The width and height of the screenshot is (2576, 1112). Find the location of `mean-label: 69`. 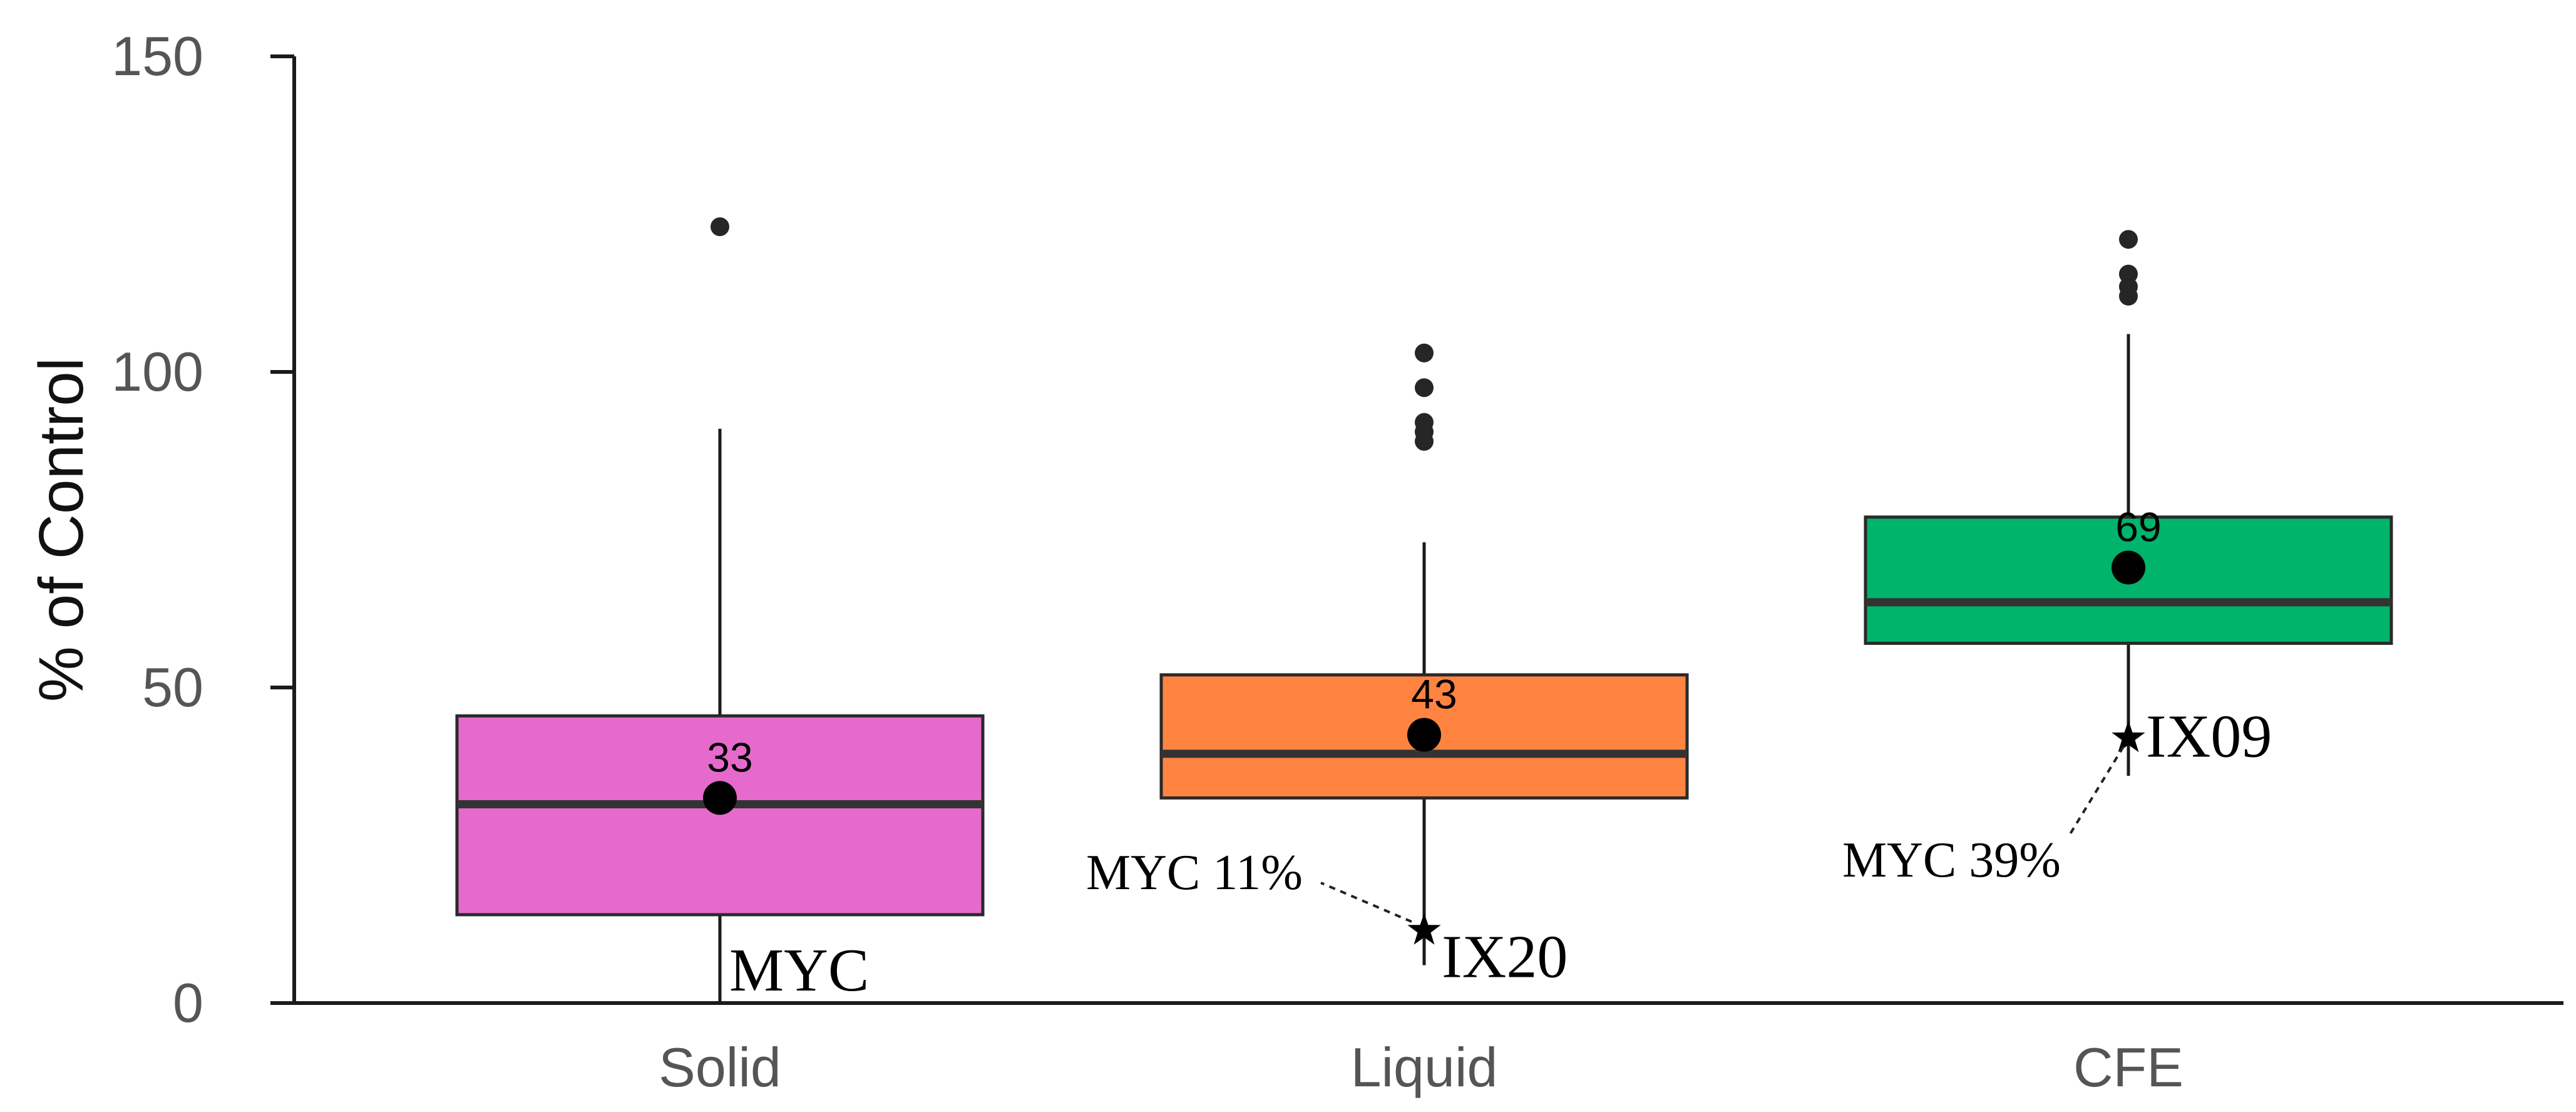

mean-label: 69 is located at coordinates (2138, 527).